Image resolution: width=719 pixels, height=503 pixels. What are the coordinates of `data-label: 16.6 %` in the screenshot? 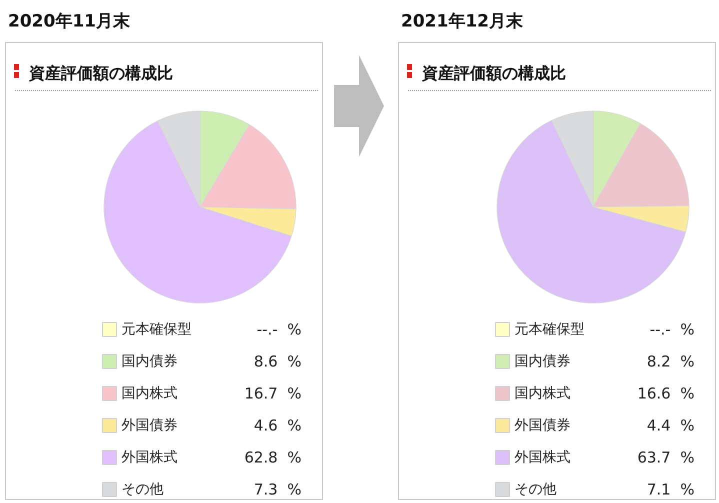 It's located at (665, 393).